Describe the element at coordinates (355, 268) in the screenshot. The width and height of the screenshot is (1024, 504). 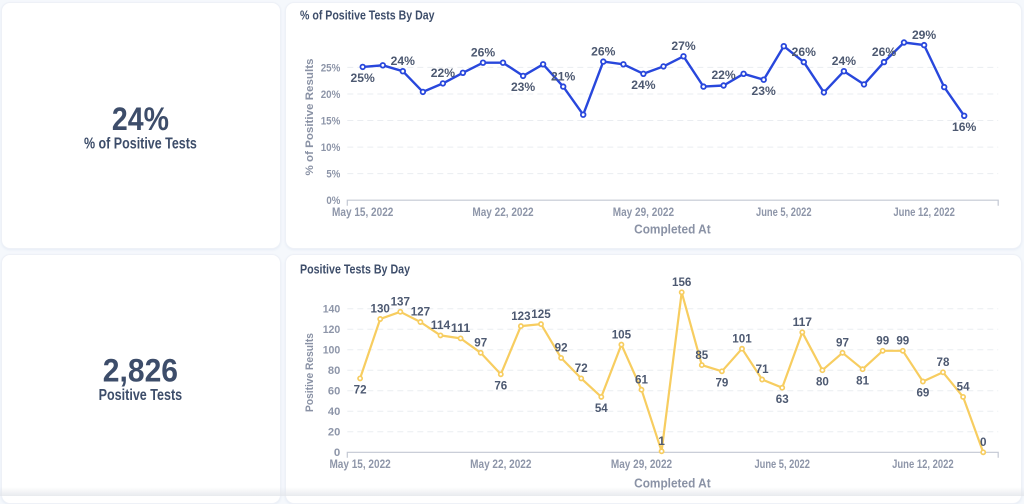
I see `svg-text: Positive Tests By Day` at that location.